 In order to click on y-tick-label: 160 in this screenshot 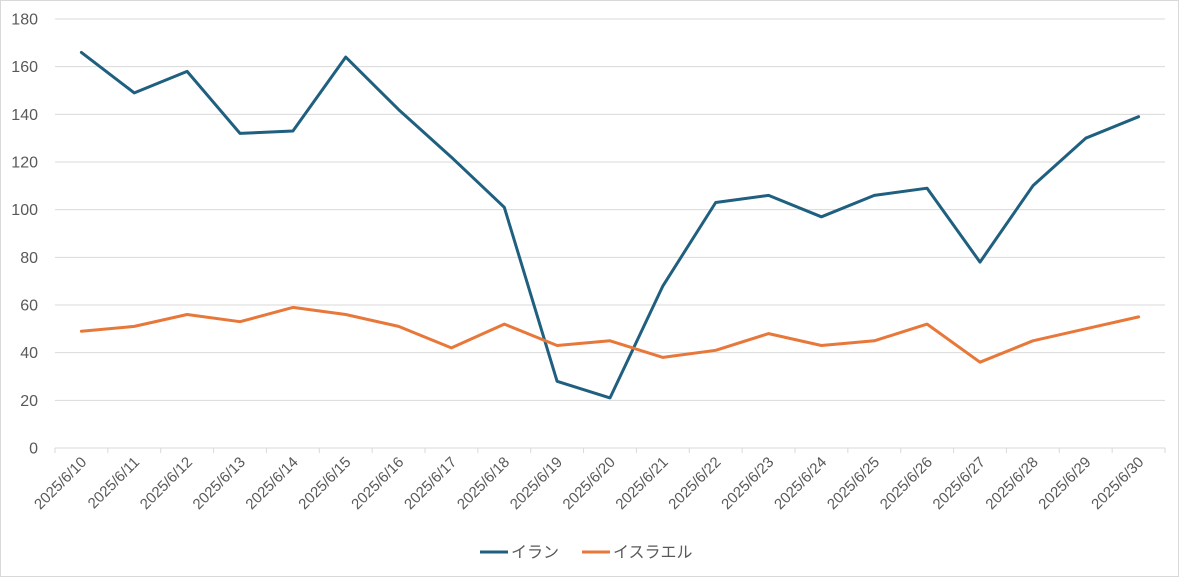, I will do `click(24, 67)`.